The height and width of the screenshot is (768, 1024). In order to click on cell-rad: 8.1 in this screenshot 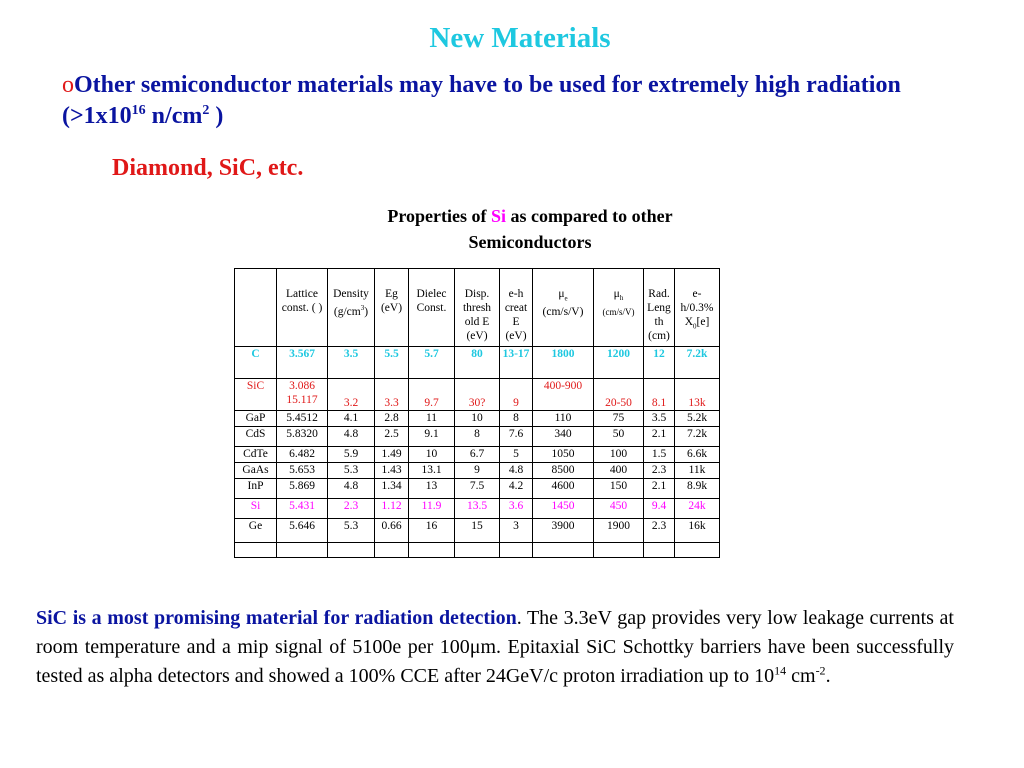, I will do `click(659, 394)`.